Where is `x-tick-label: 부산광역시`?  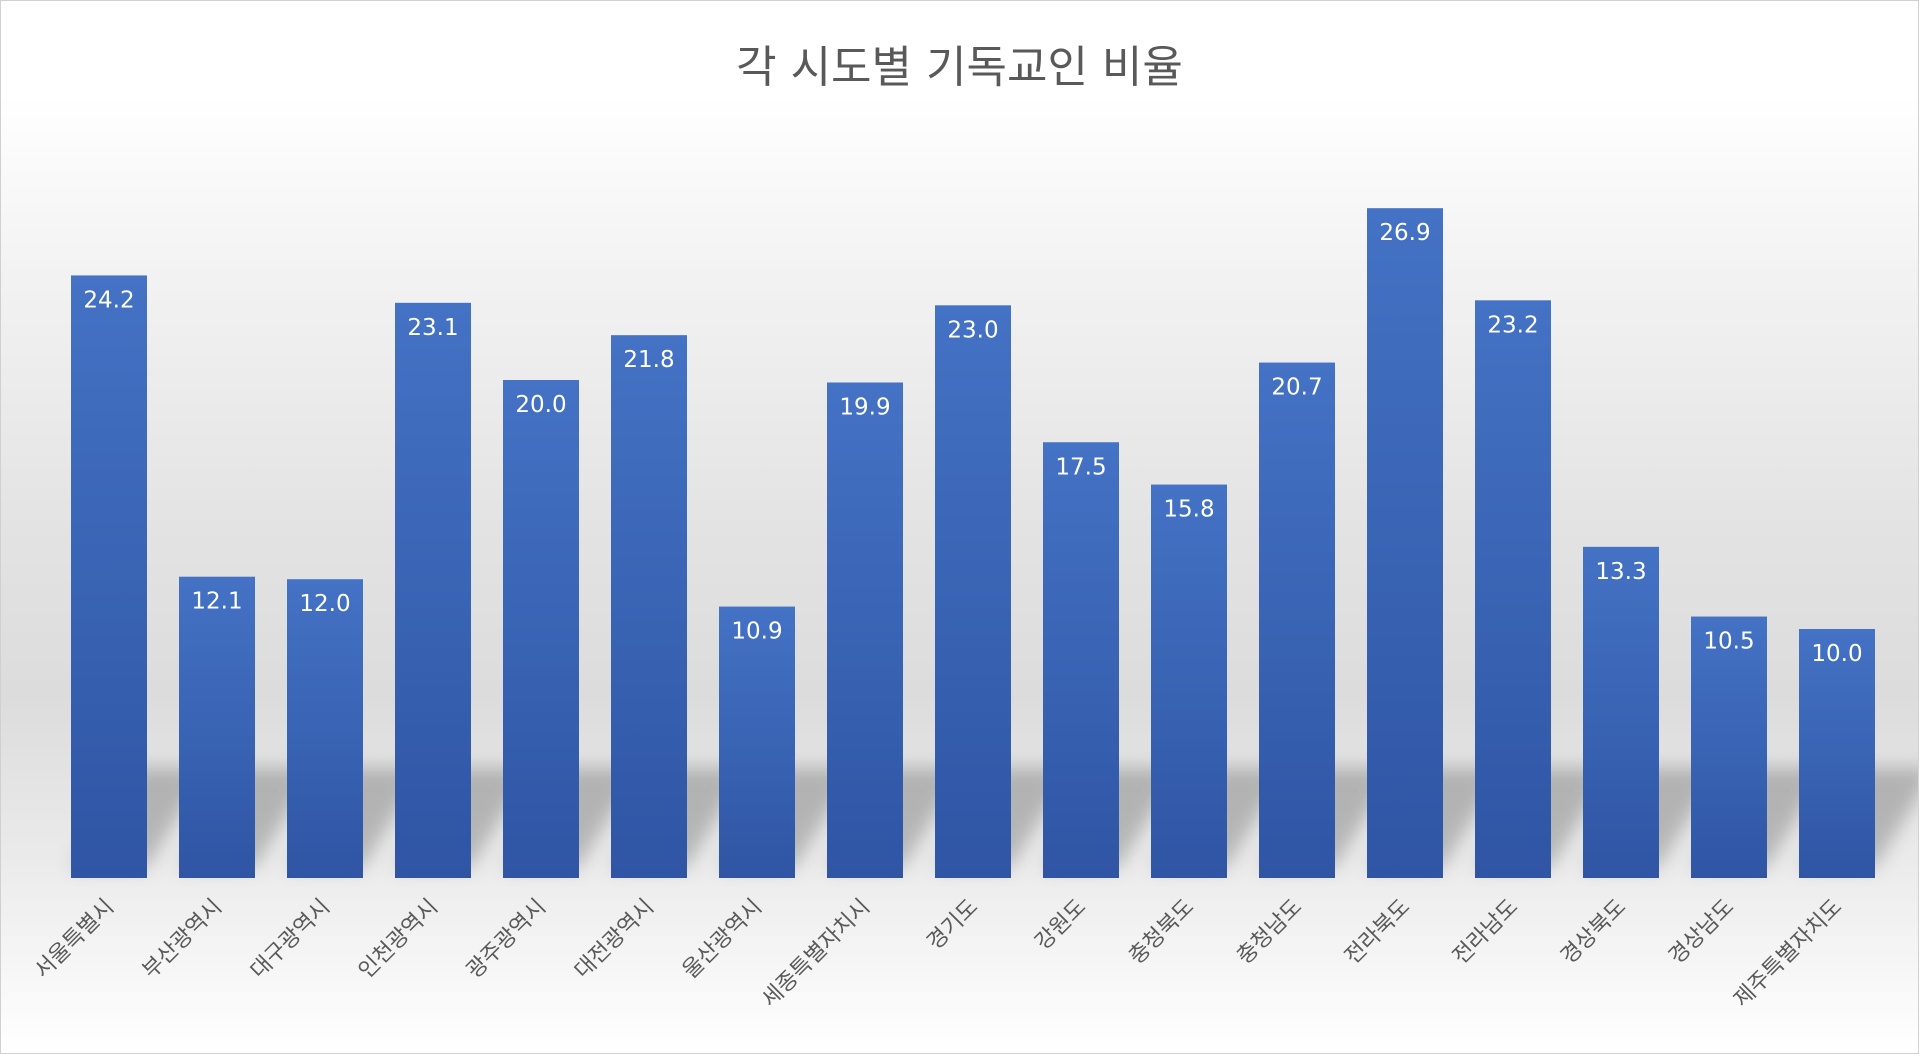 x-tick-label: 부산광역시 is located at coordinates (182, 939).